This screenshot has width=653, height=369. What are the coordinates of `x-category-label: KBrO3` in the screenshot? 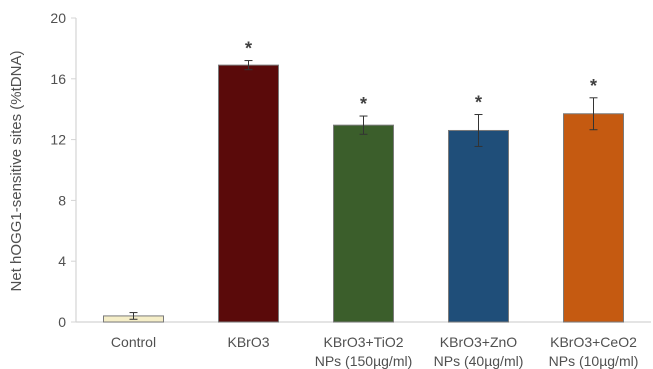 It's located at (248, 342).